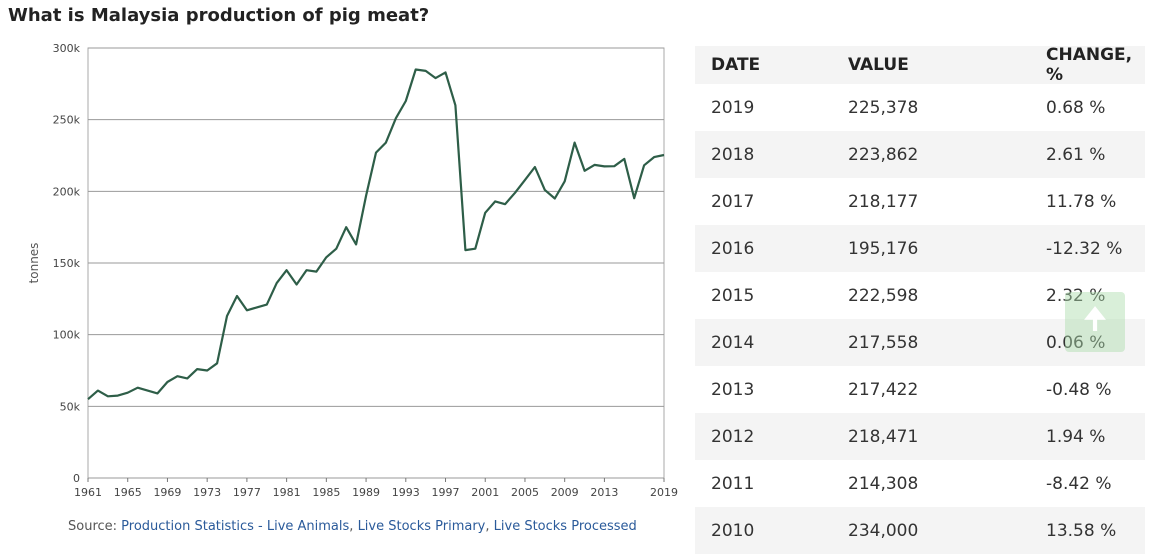 Image resolution: width=1153 pixels, height=555 pixels. Describe the element at coordinates (883, 154) in the screenshot. I see `cell-value: 223,862` at that location.